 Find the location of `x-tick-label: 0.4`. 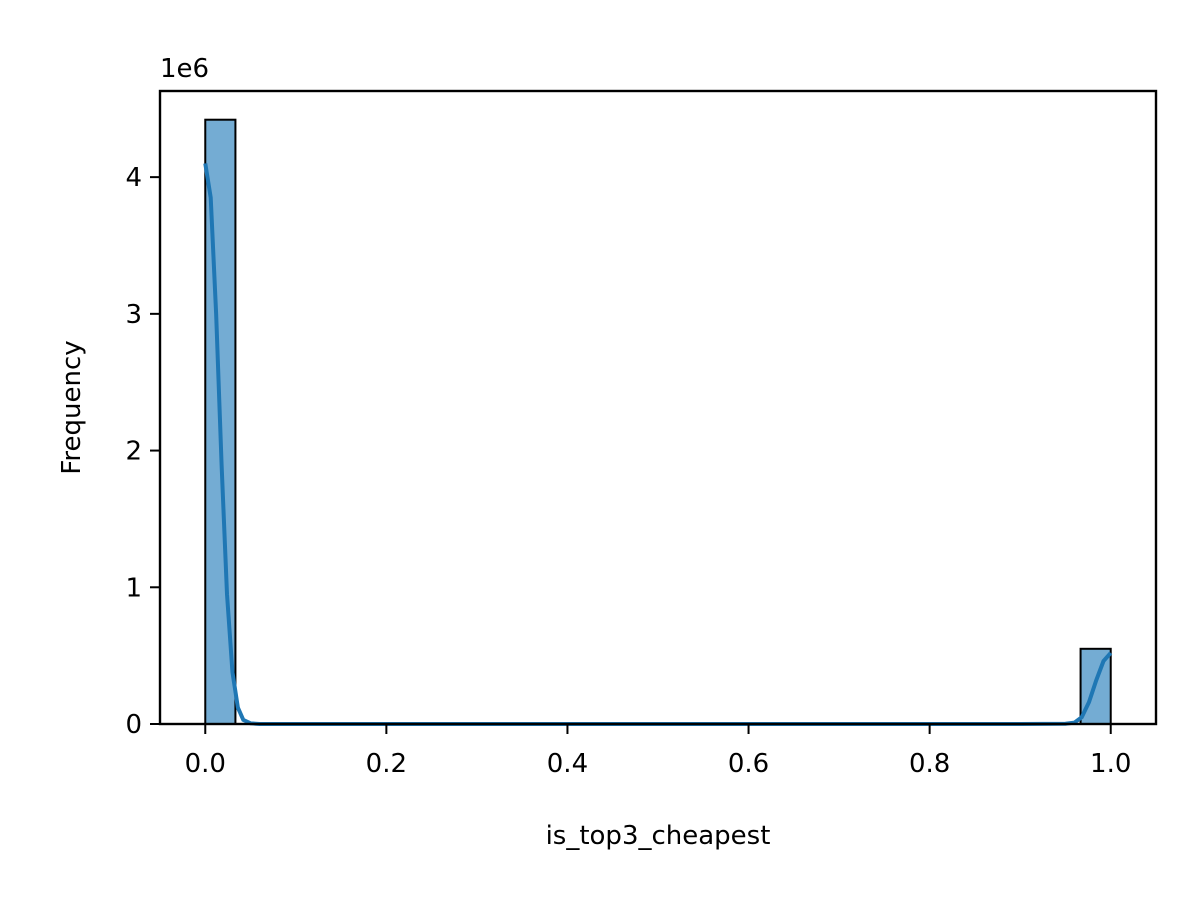

x-tick-label: 0.4 is located at coordinates (567, 764).